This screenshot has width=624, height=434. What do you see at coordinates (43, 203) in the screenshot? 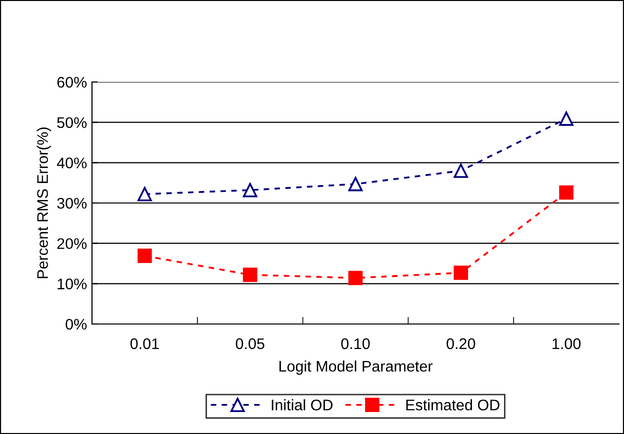
I see `y-axis-title: Percent RMS Error(%)` at bounding box center [43, 203].